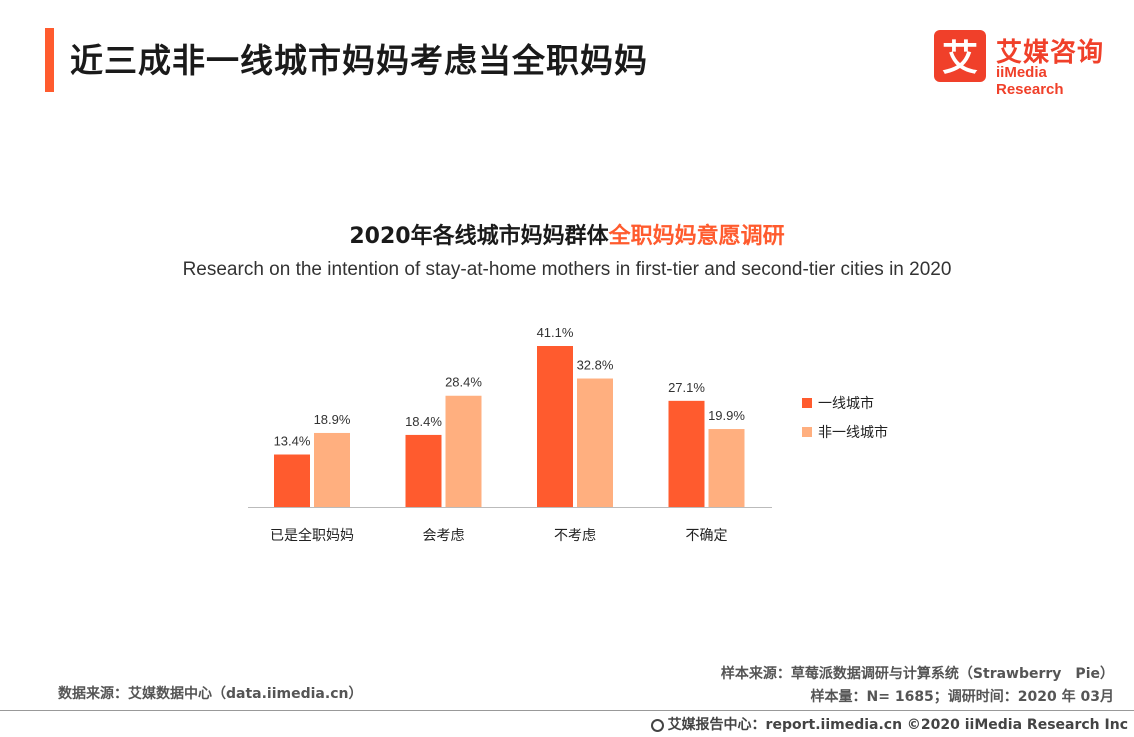 This screenshot has width=1134, height=737. I want to click on sample-source: 样本来源：草莓派数据调研与计算系统（Strawberry Pie）, so click(917, 674).